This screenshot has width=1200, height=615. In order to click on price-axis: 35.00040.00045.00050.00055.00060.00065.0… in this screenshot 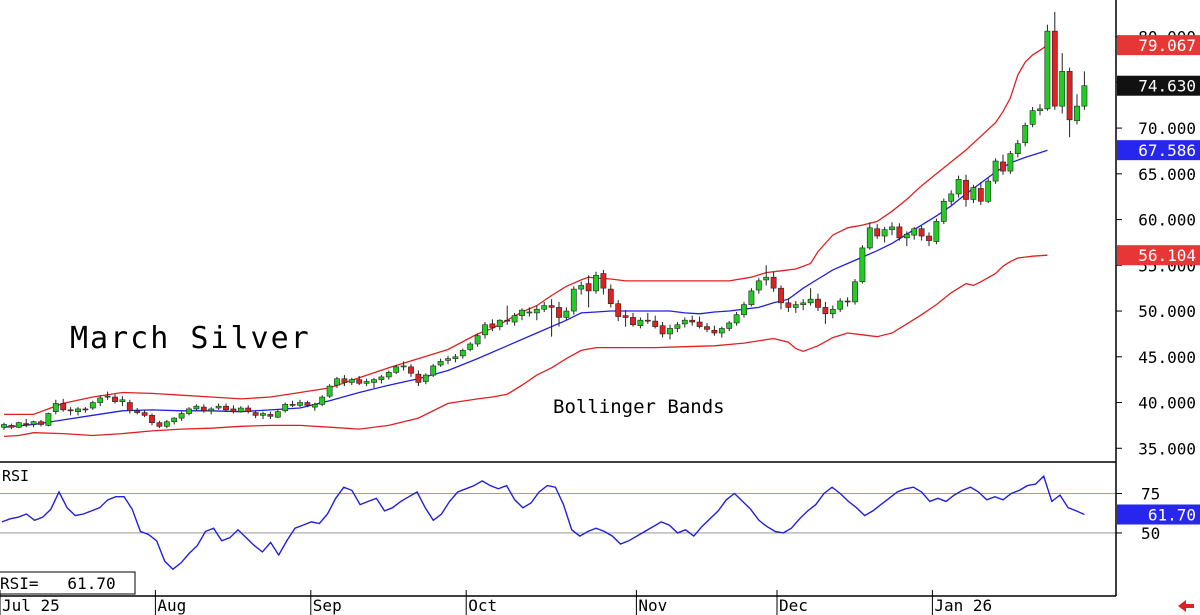, I will do `click(1158, 243)`.